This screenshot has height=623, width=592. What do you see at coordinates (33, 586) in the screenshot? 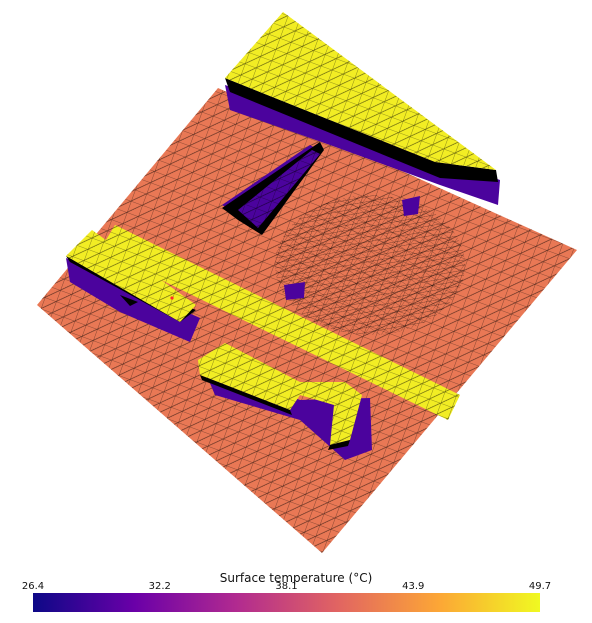
I see `colorbar-tick-label: 26.4` at bounding box center [33, 586].